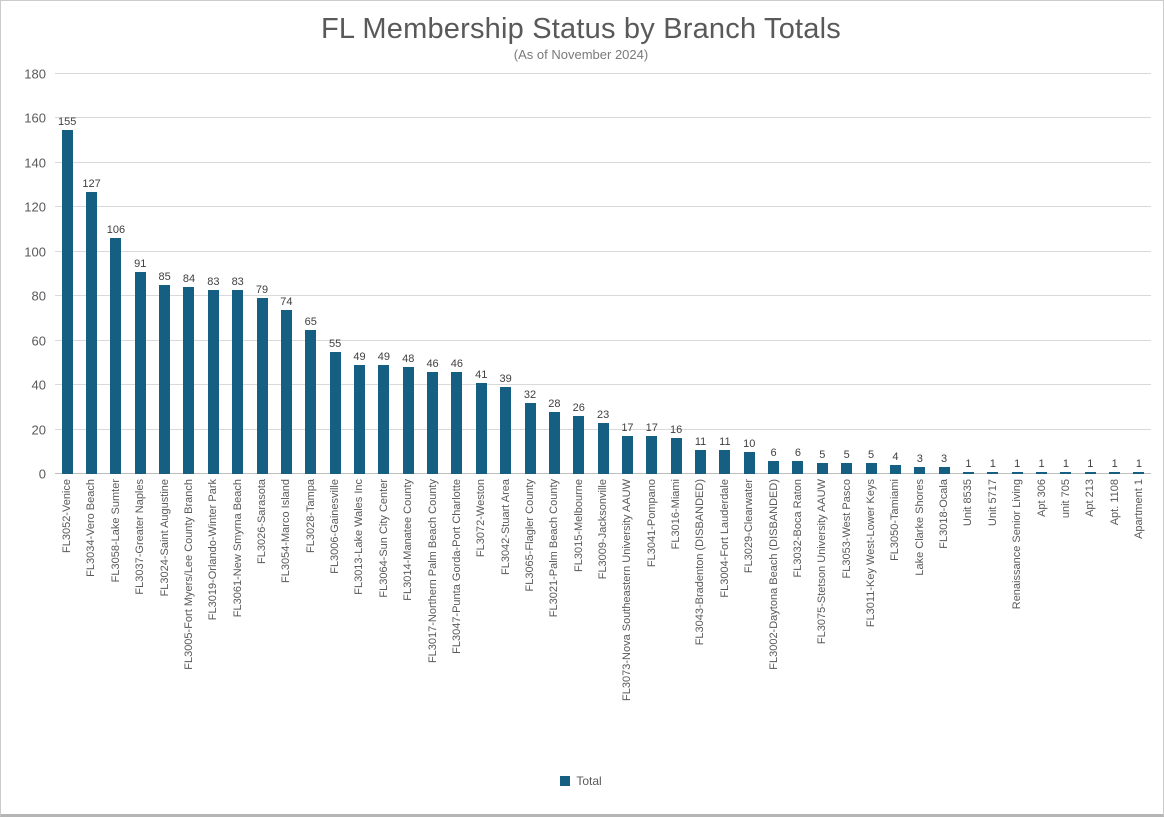 Image resolution: width=1164 pixels, height=817 pixels. Describe the element at coordinates (286, 531) in the screenshot. I see `x-axis-label: FL3054-Marco Island` at that location.